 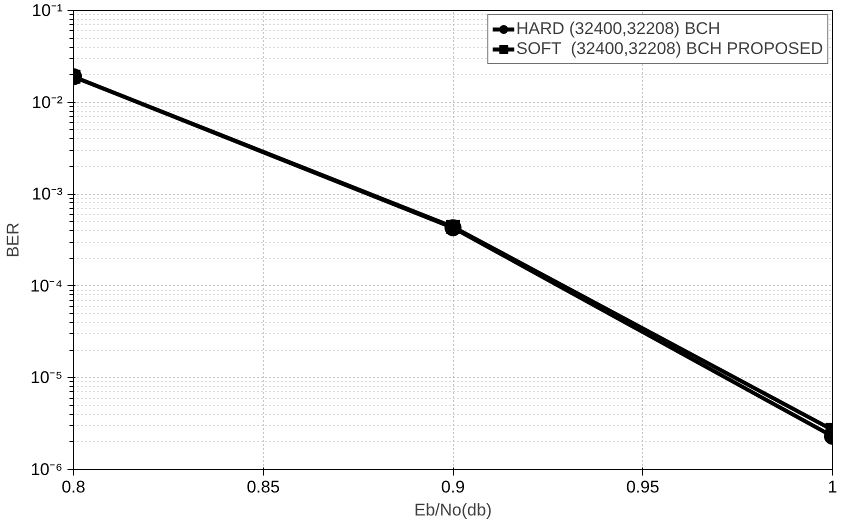 I want to click on y-tick-label: 10⁻⁴, so click(x=46, y=286).